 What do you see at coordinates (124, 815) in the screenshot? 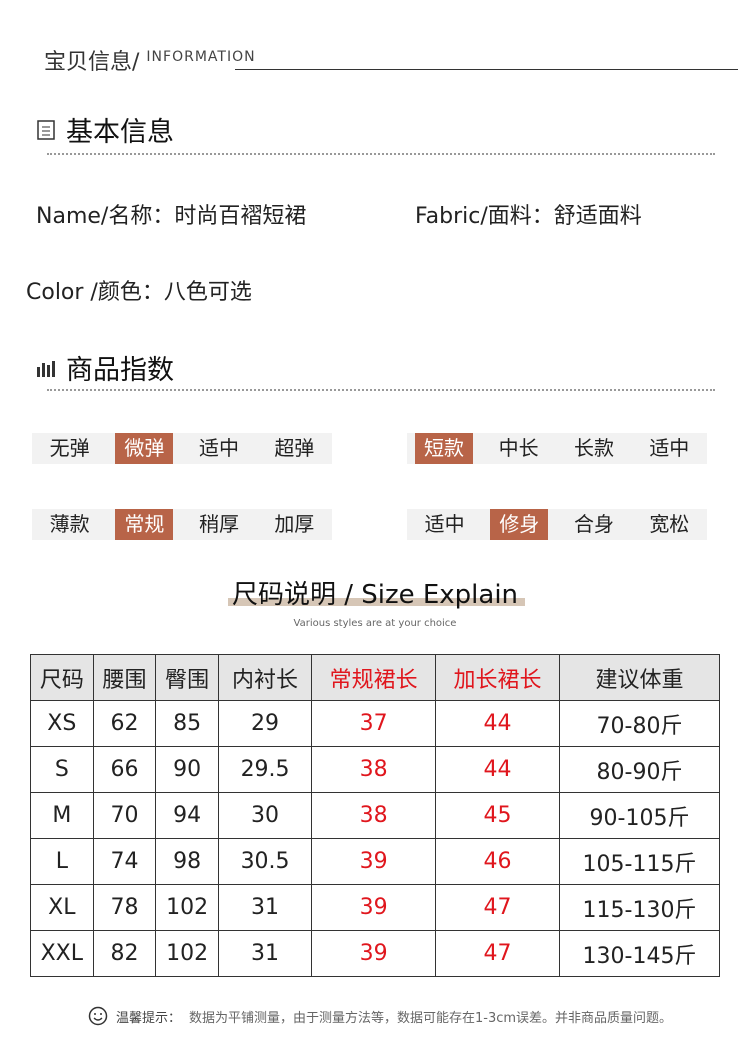
I see `table-cell: 70` at bounding box center [124, 815].